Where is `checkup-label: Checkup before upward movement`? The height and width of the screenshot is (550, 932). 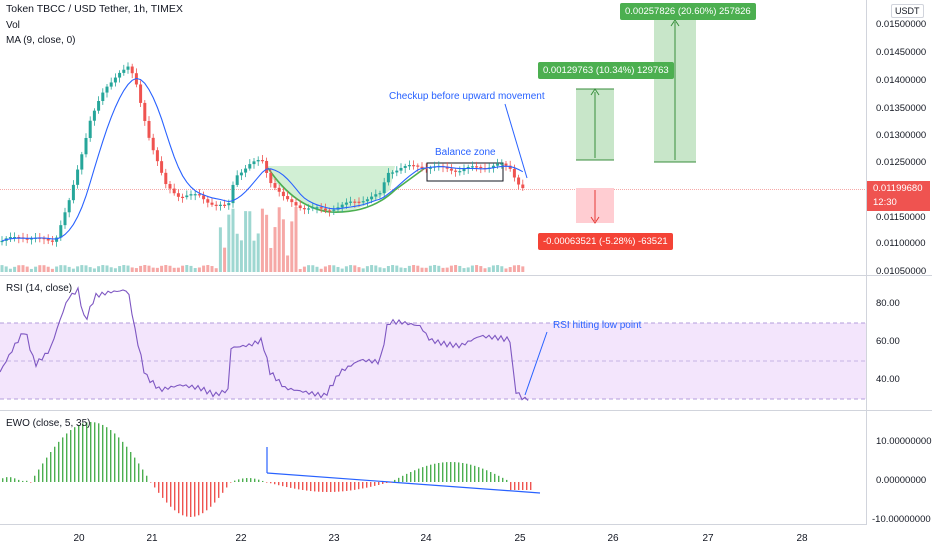 checkup-label: Checkup before upward movement is located at coordinates (467, 96).